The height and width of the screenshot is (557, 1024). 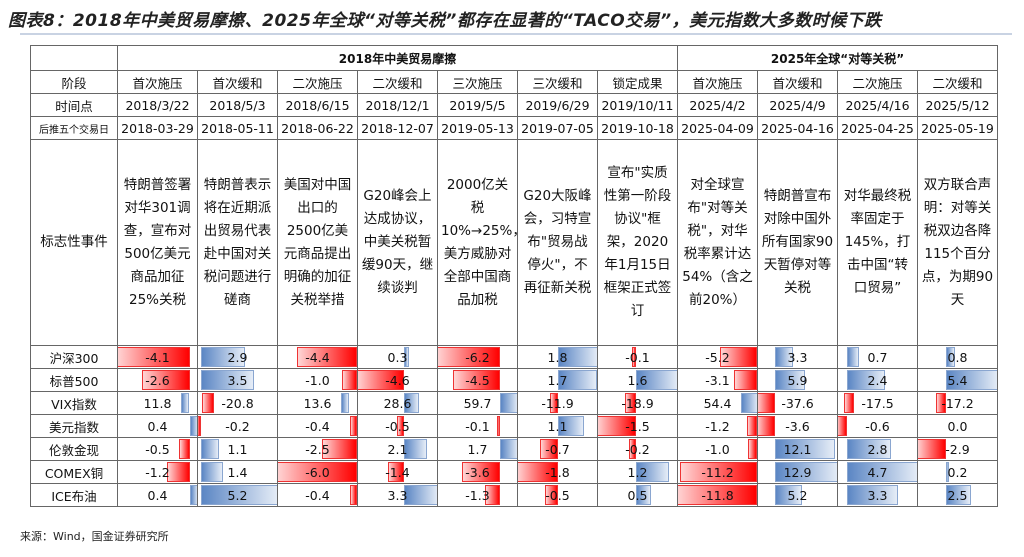 I want to click on row-label: 标普500, so click(x=74, y=380).